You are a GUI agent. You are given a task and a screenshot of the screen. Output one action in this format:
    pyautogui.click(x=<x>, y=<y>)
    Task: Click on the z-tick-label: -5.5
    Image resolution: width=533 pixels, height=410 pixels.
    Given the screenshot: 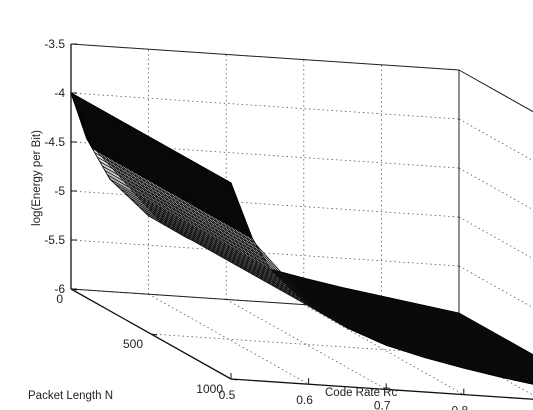 What is the action you would take?
    pyautogui.click(x=54, y=240)
    